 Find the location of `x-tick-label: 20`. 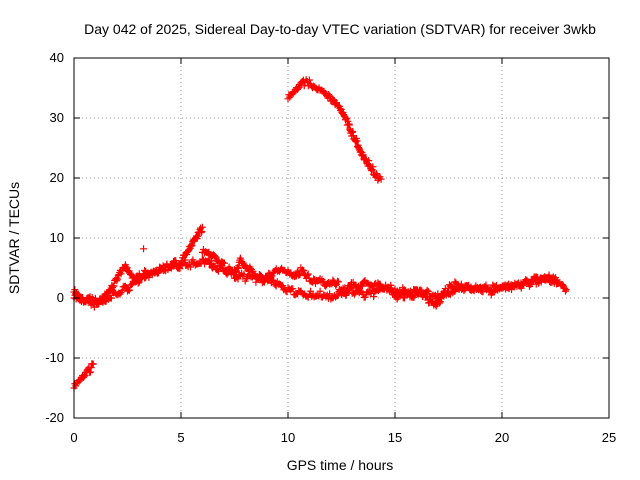

x-tick-label: 20 is located at coordinates (502, 437).